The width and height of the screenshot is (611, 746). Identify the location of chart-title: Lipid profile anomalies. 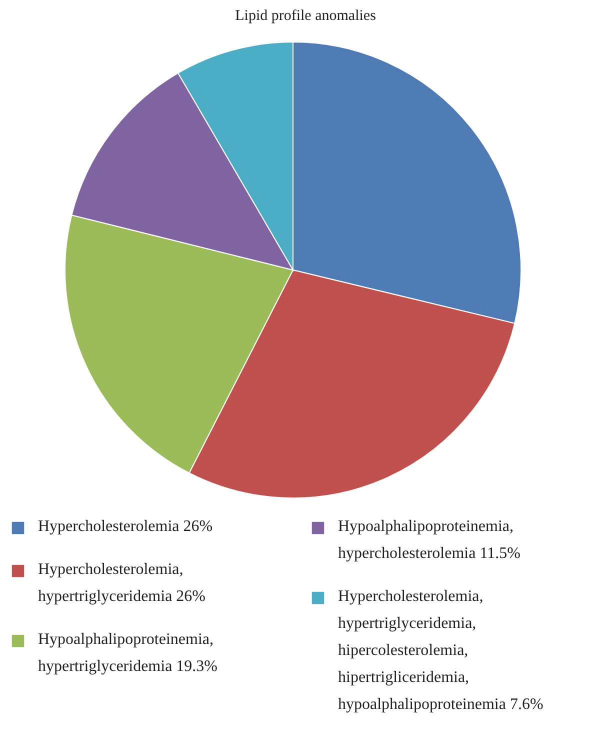
(305, 16).